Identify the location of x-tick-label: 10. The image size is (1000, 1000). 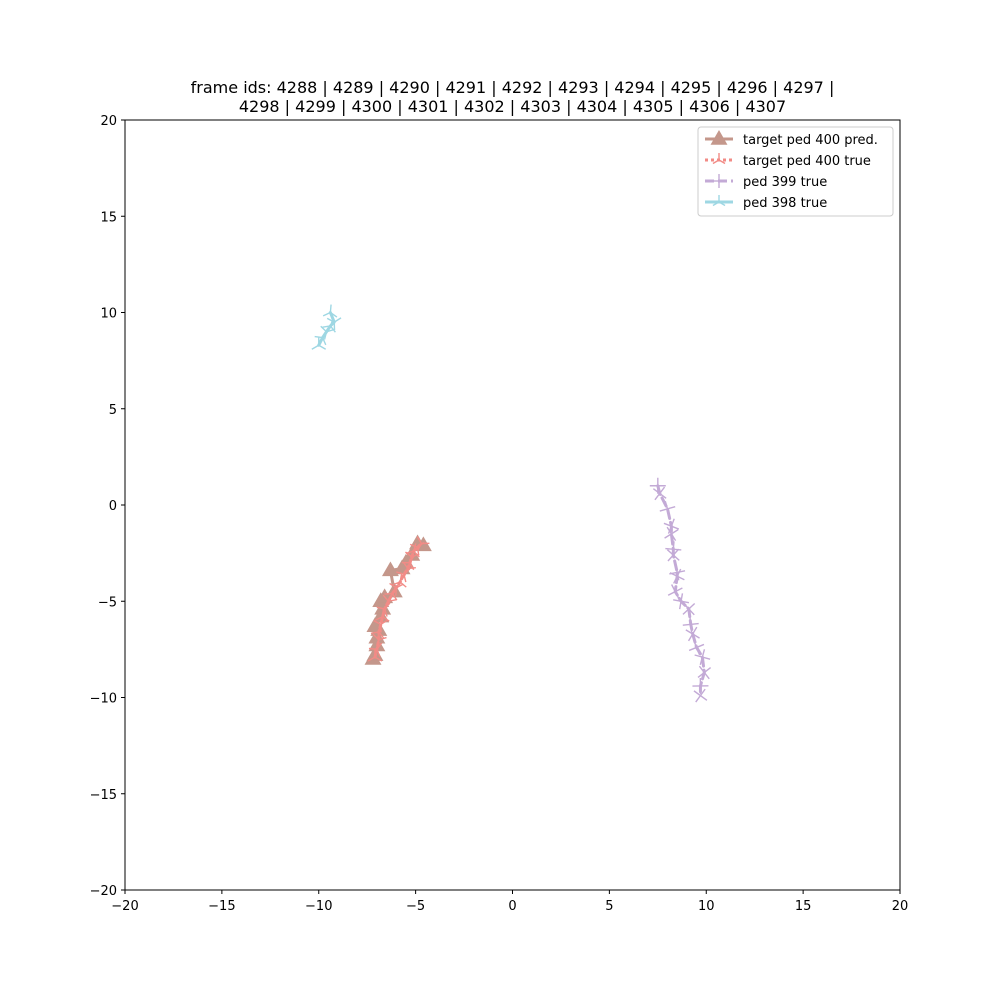
(706, 906).